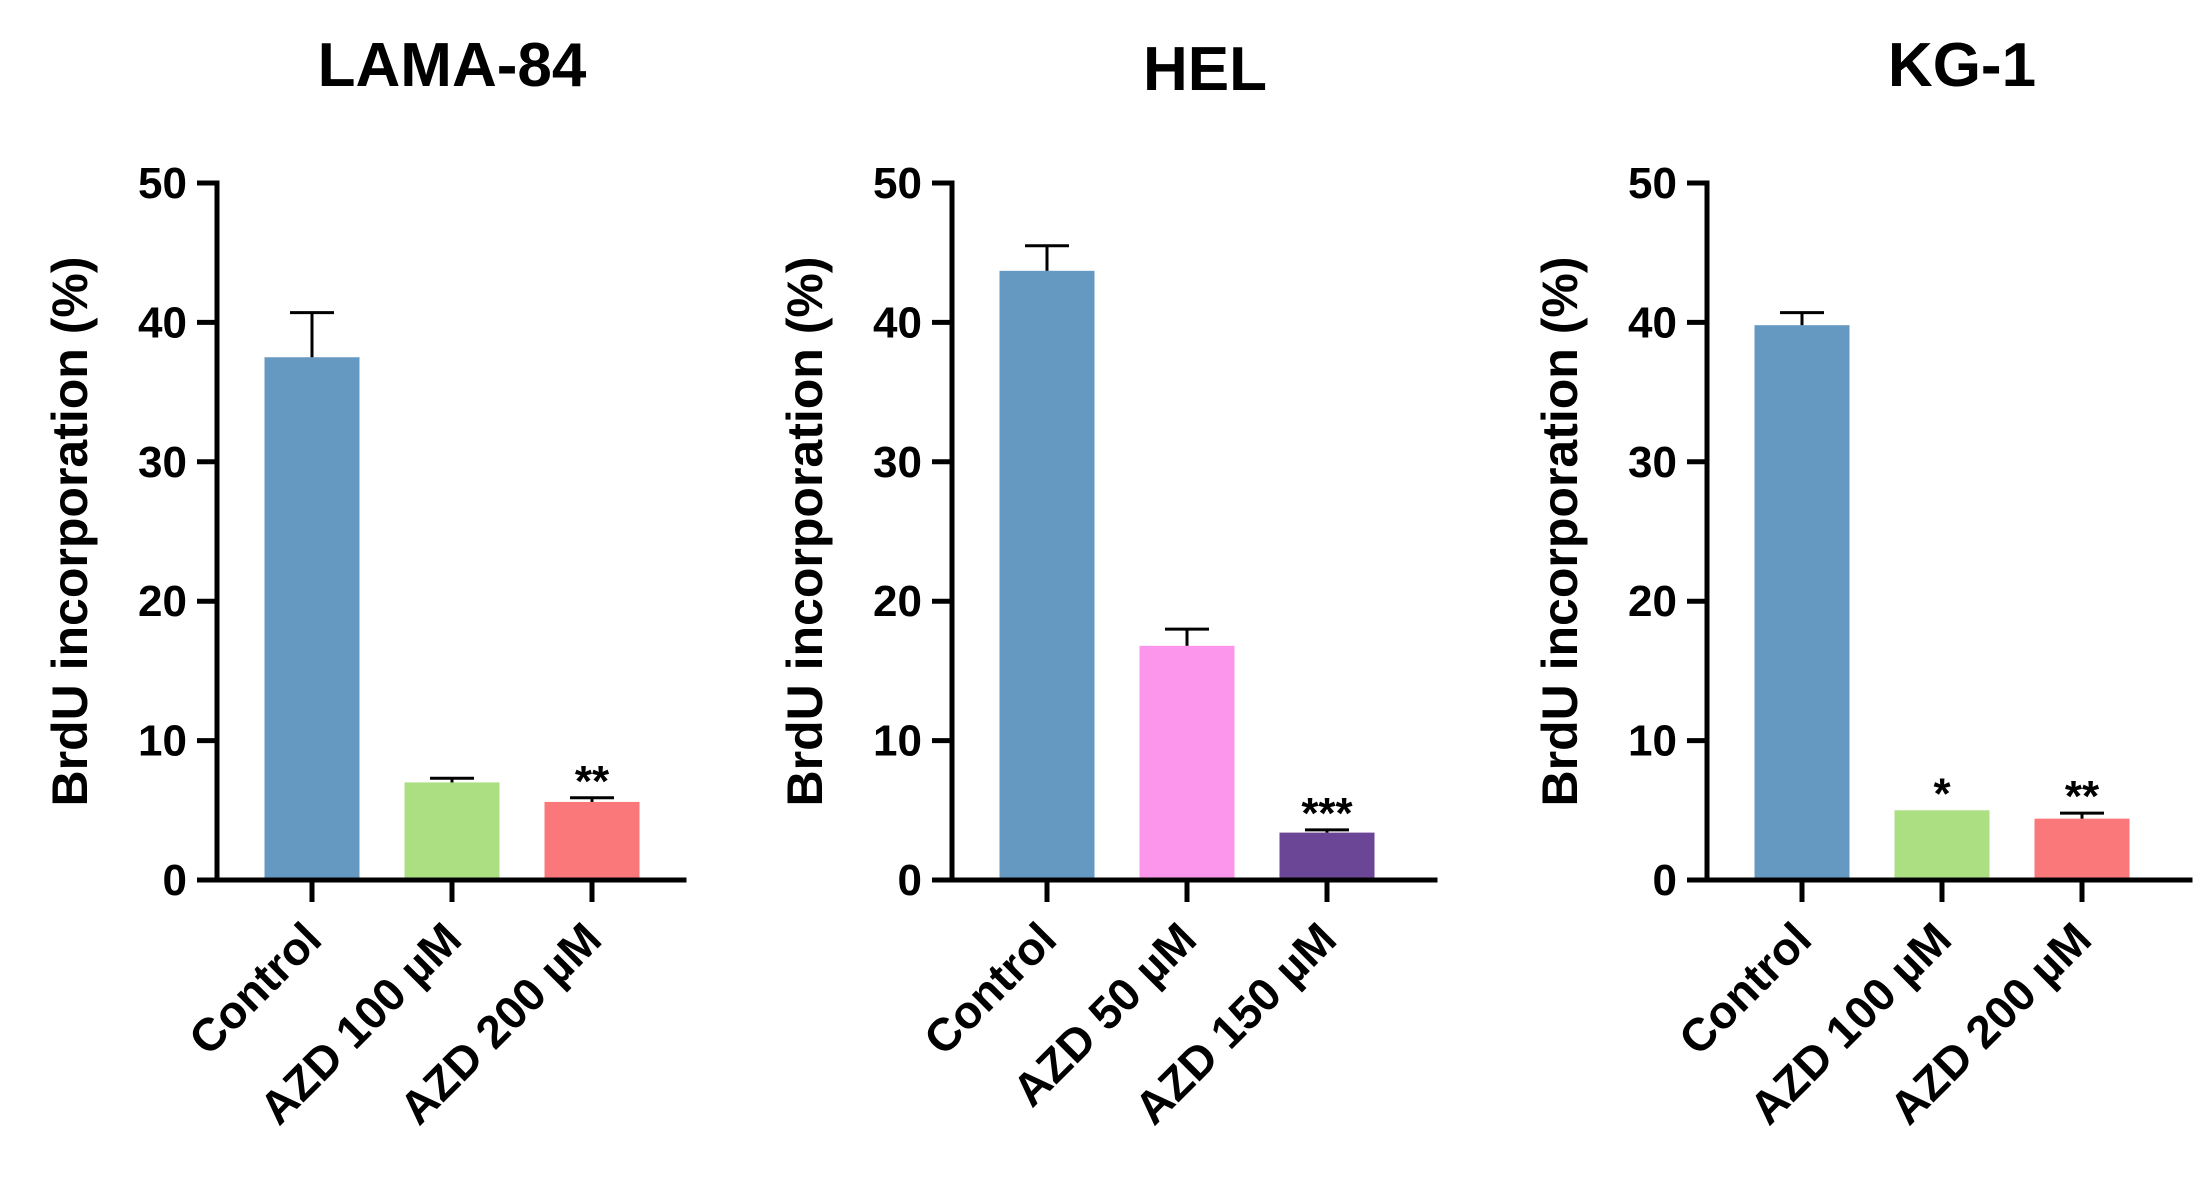 Image resolution: width=2204 pixels, height=1191 pixels. I want to click on chart-title: HEL, so click(1205, 69).